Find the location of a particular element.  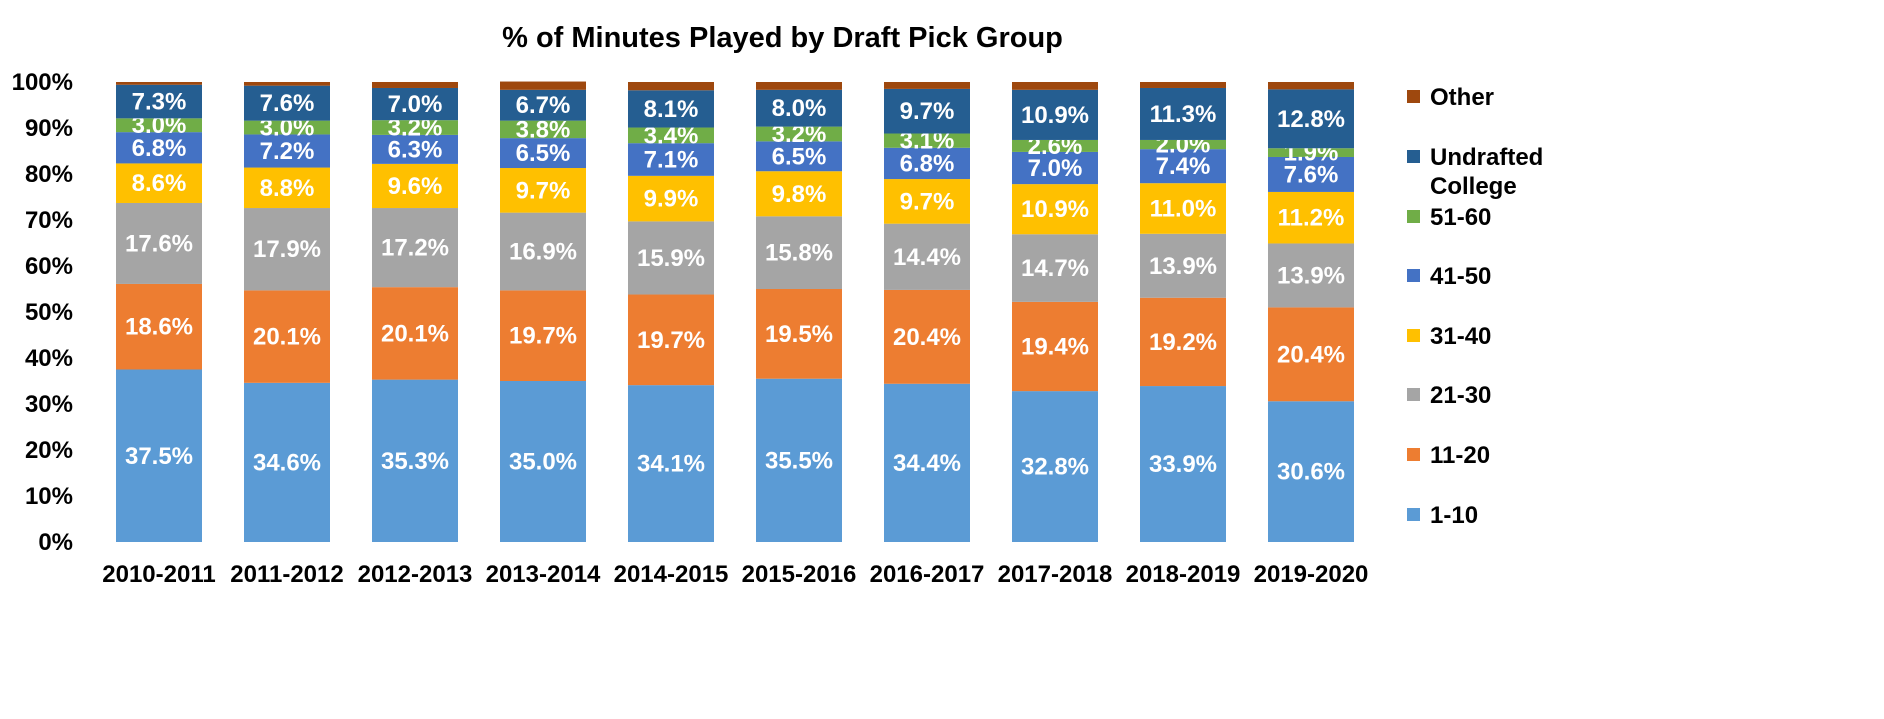

data-label: 13.9% is located at coordinates (1311, 275).